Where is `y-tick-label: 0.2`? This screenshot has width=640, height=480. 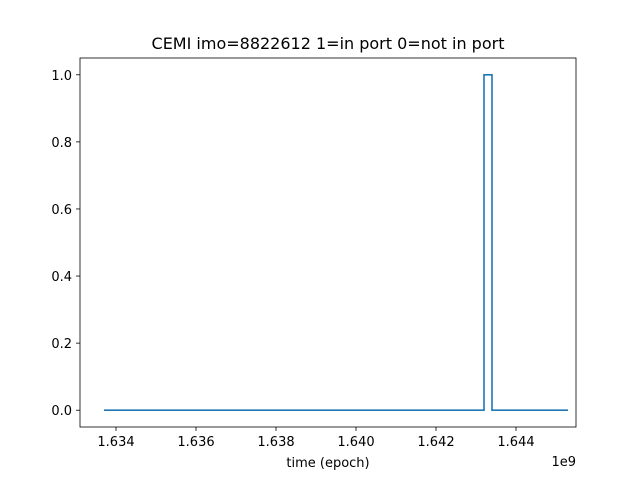
y-tick-label: 0.2 is located at coordinates (61, 344).